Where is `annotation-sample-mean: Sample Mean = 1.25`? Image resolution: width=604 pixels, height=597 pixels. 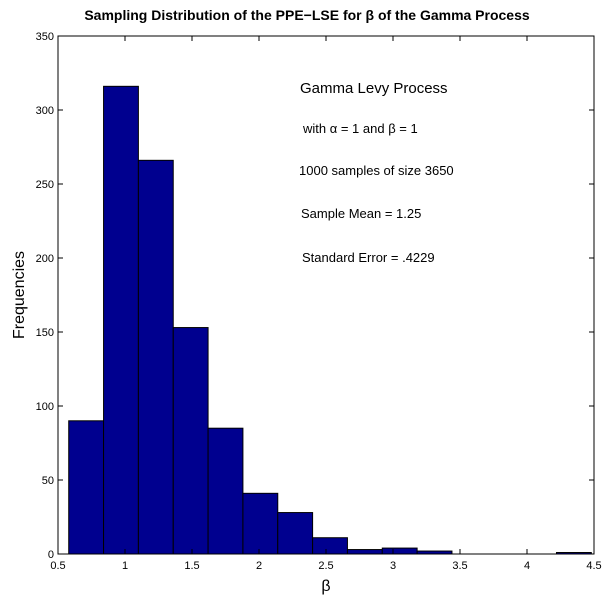 annotation-sample-mean: Sample Mean = 1.25 is located at coordinates (361, 213).